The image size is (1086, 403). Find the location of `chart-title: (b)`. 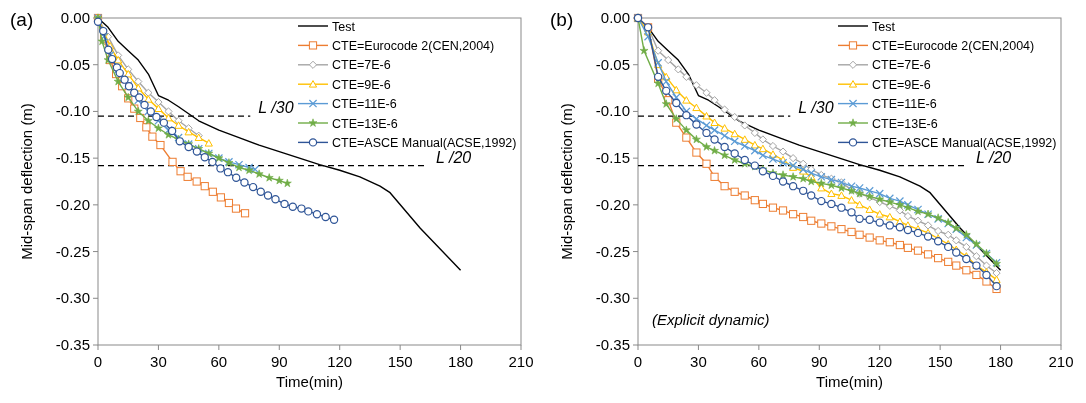

chart-title: (b) is located at coordinates (562, 19).